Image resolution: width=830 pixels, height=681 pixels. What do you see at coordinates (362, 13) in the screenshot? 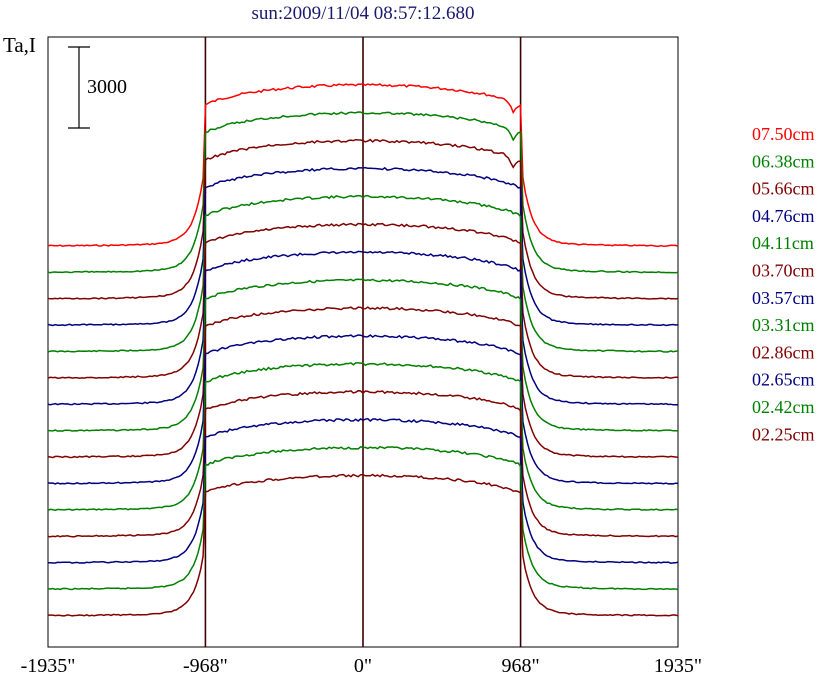
I see `chart-title: sun:2009/11/04 08:57:12.680` at bounding box center [362, 13].